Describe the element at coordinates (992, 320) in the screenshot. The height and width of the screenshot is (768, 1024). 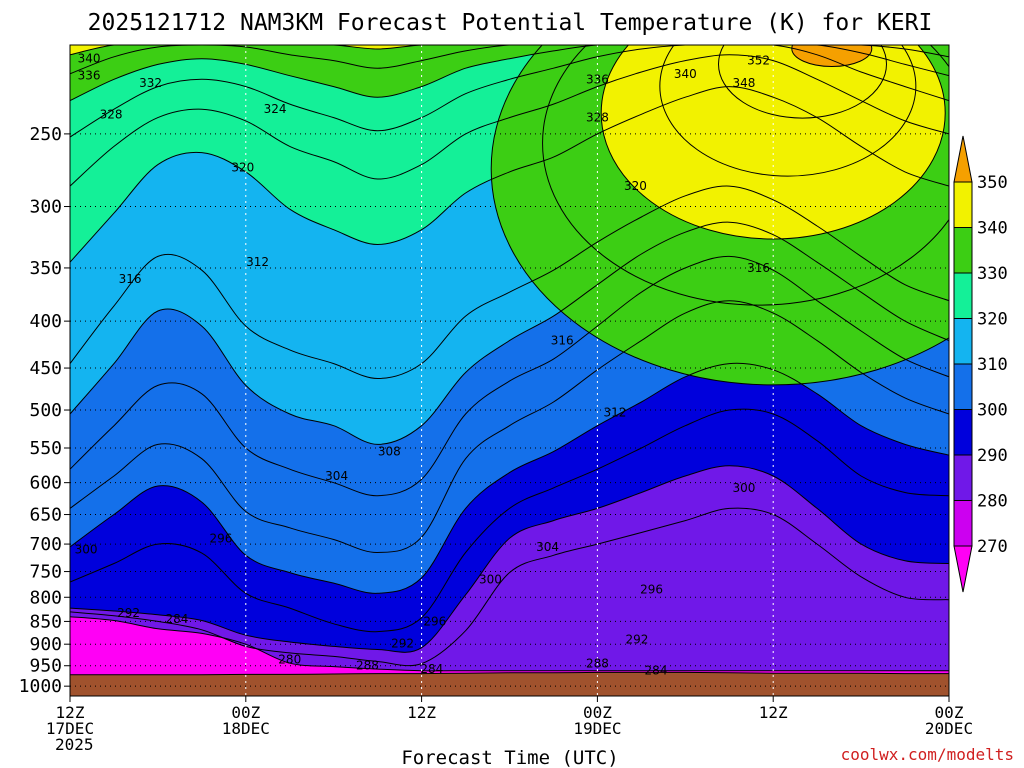
I see `colorbar-label: 320` at that location.